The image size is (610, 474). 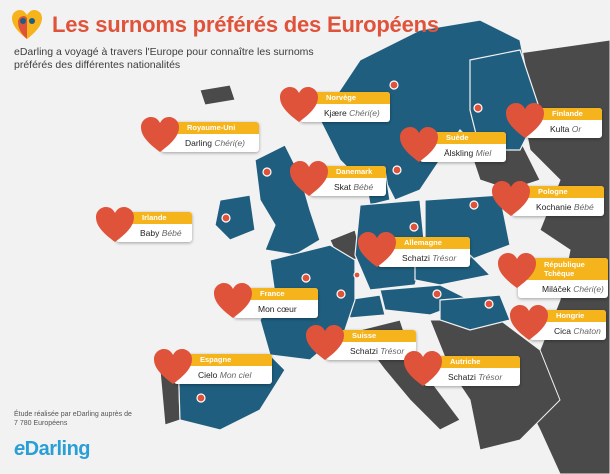 What do you see at coordinates (397, 170) in the screenshot?
I see `dot-copenhagen` at bounding box center [397, 170].